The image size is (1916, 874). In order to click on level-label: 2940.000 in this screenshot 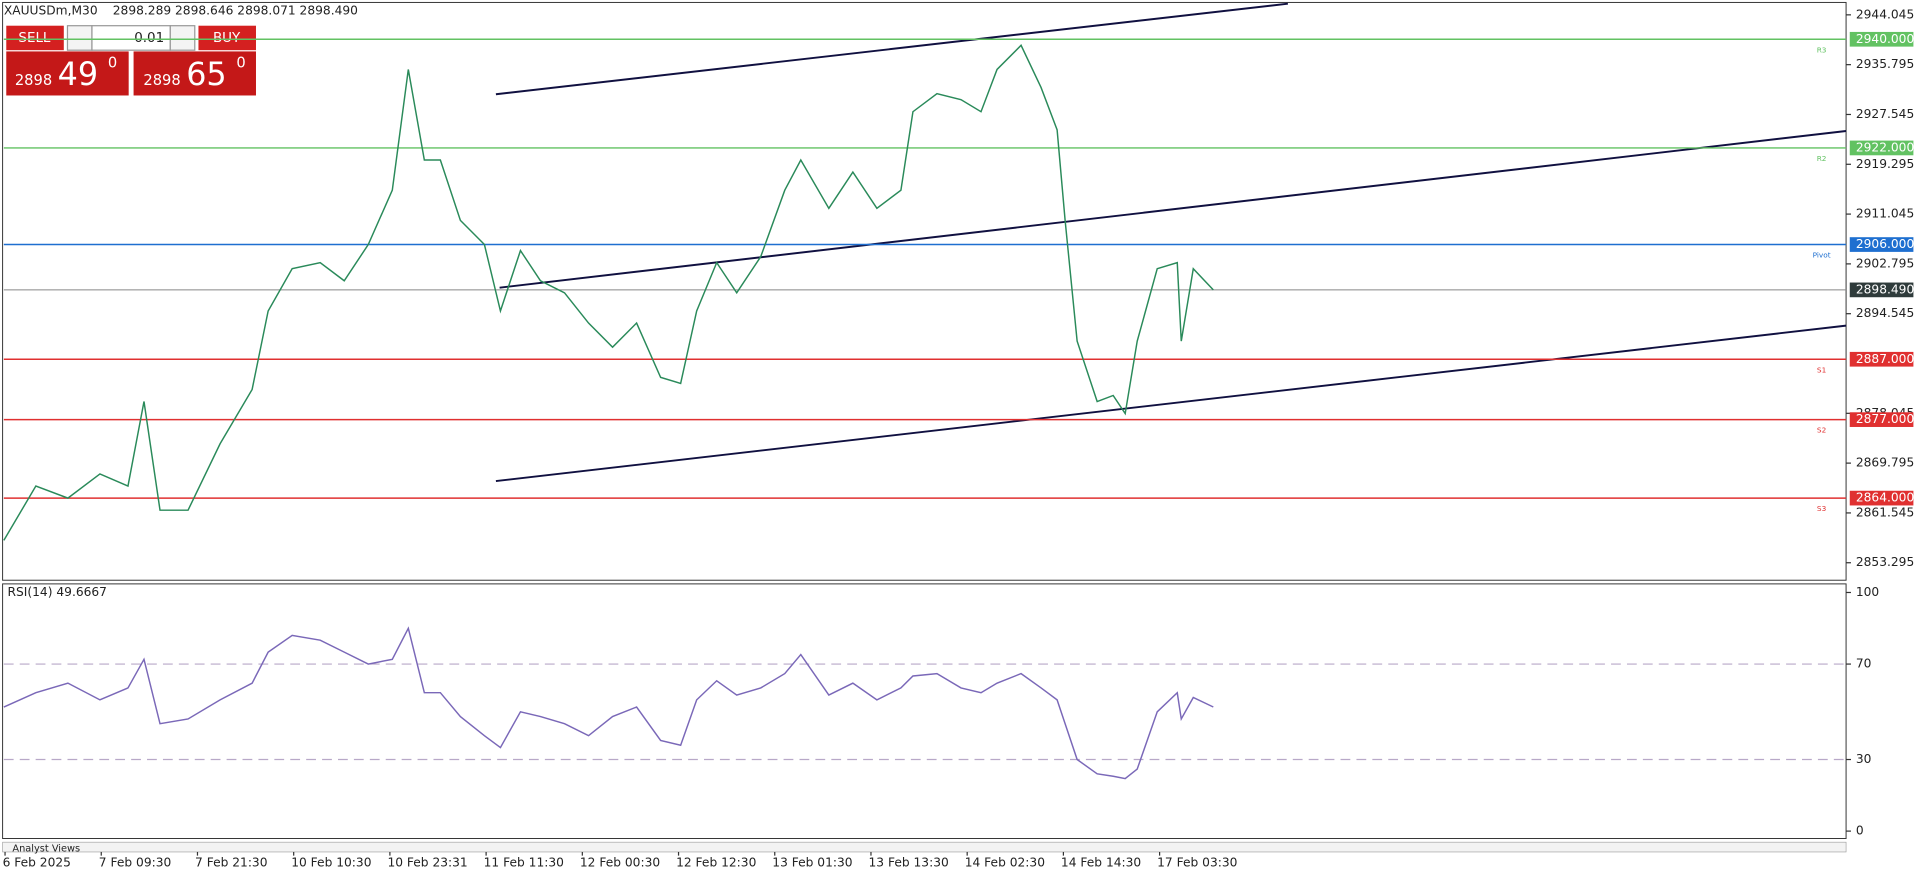, I will do `click(1885, 39)`.